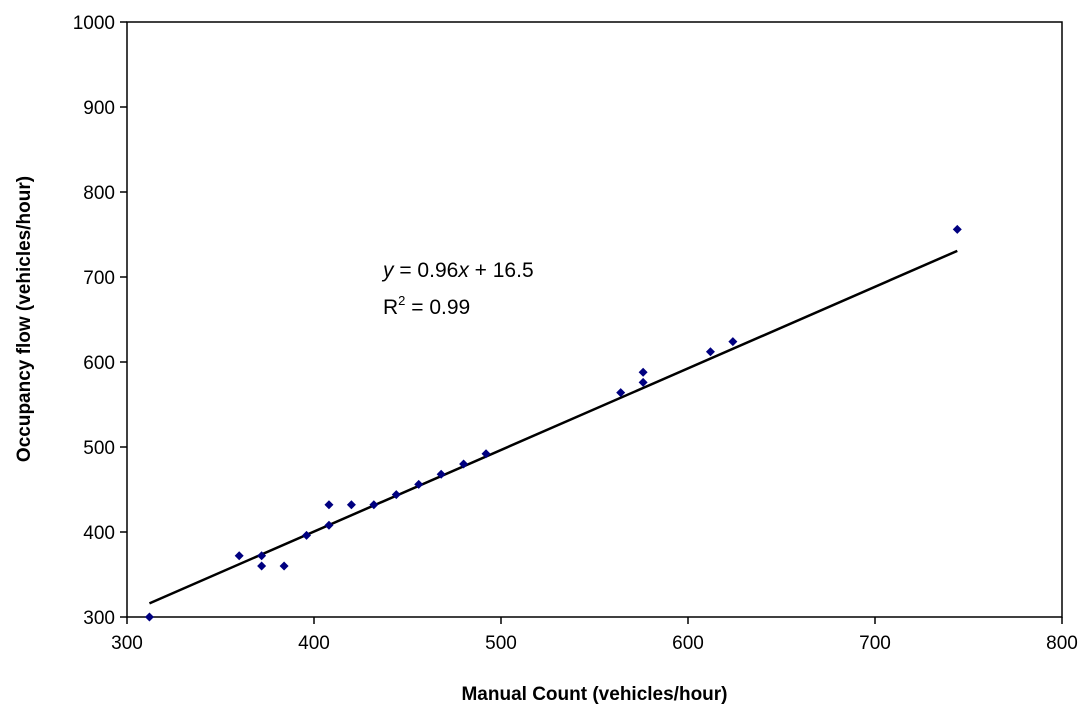 The height and width of the screenshot is (711, 1085). Describe the element at coordinates (99, 618) in the screenshot. I see `y-tick-label: 300` at that location.